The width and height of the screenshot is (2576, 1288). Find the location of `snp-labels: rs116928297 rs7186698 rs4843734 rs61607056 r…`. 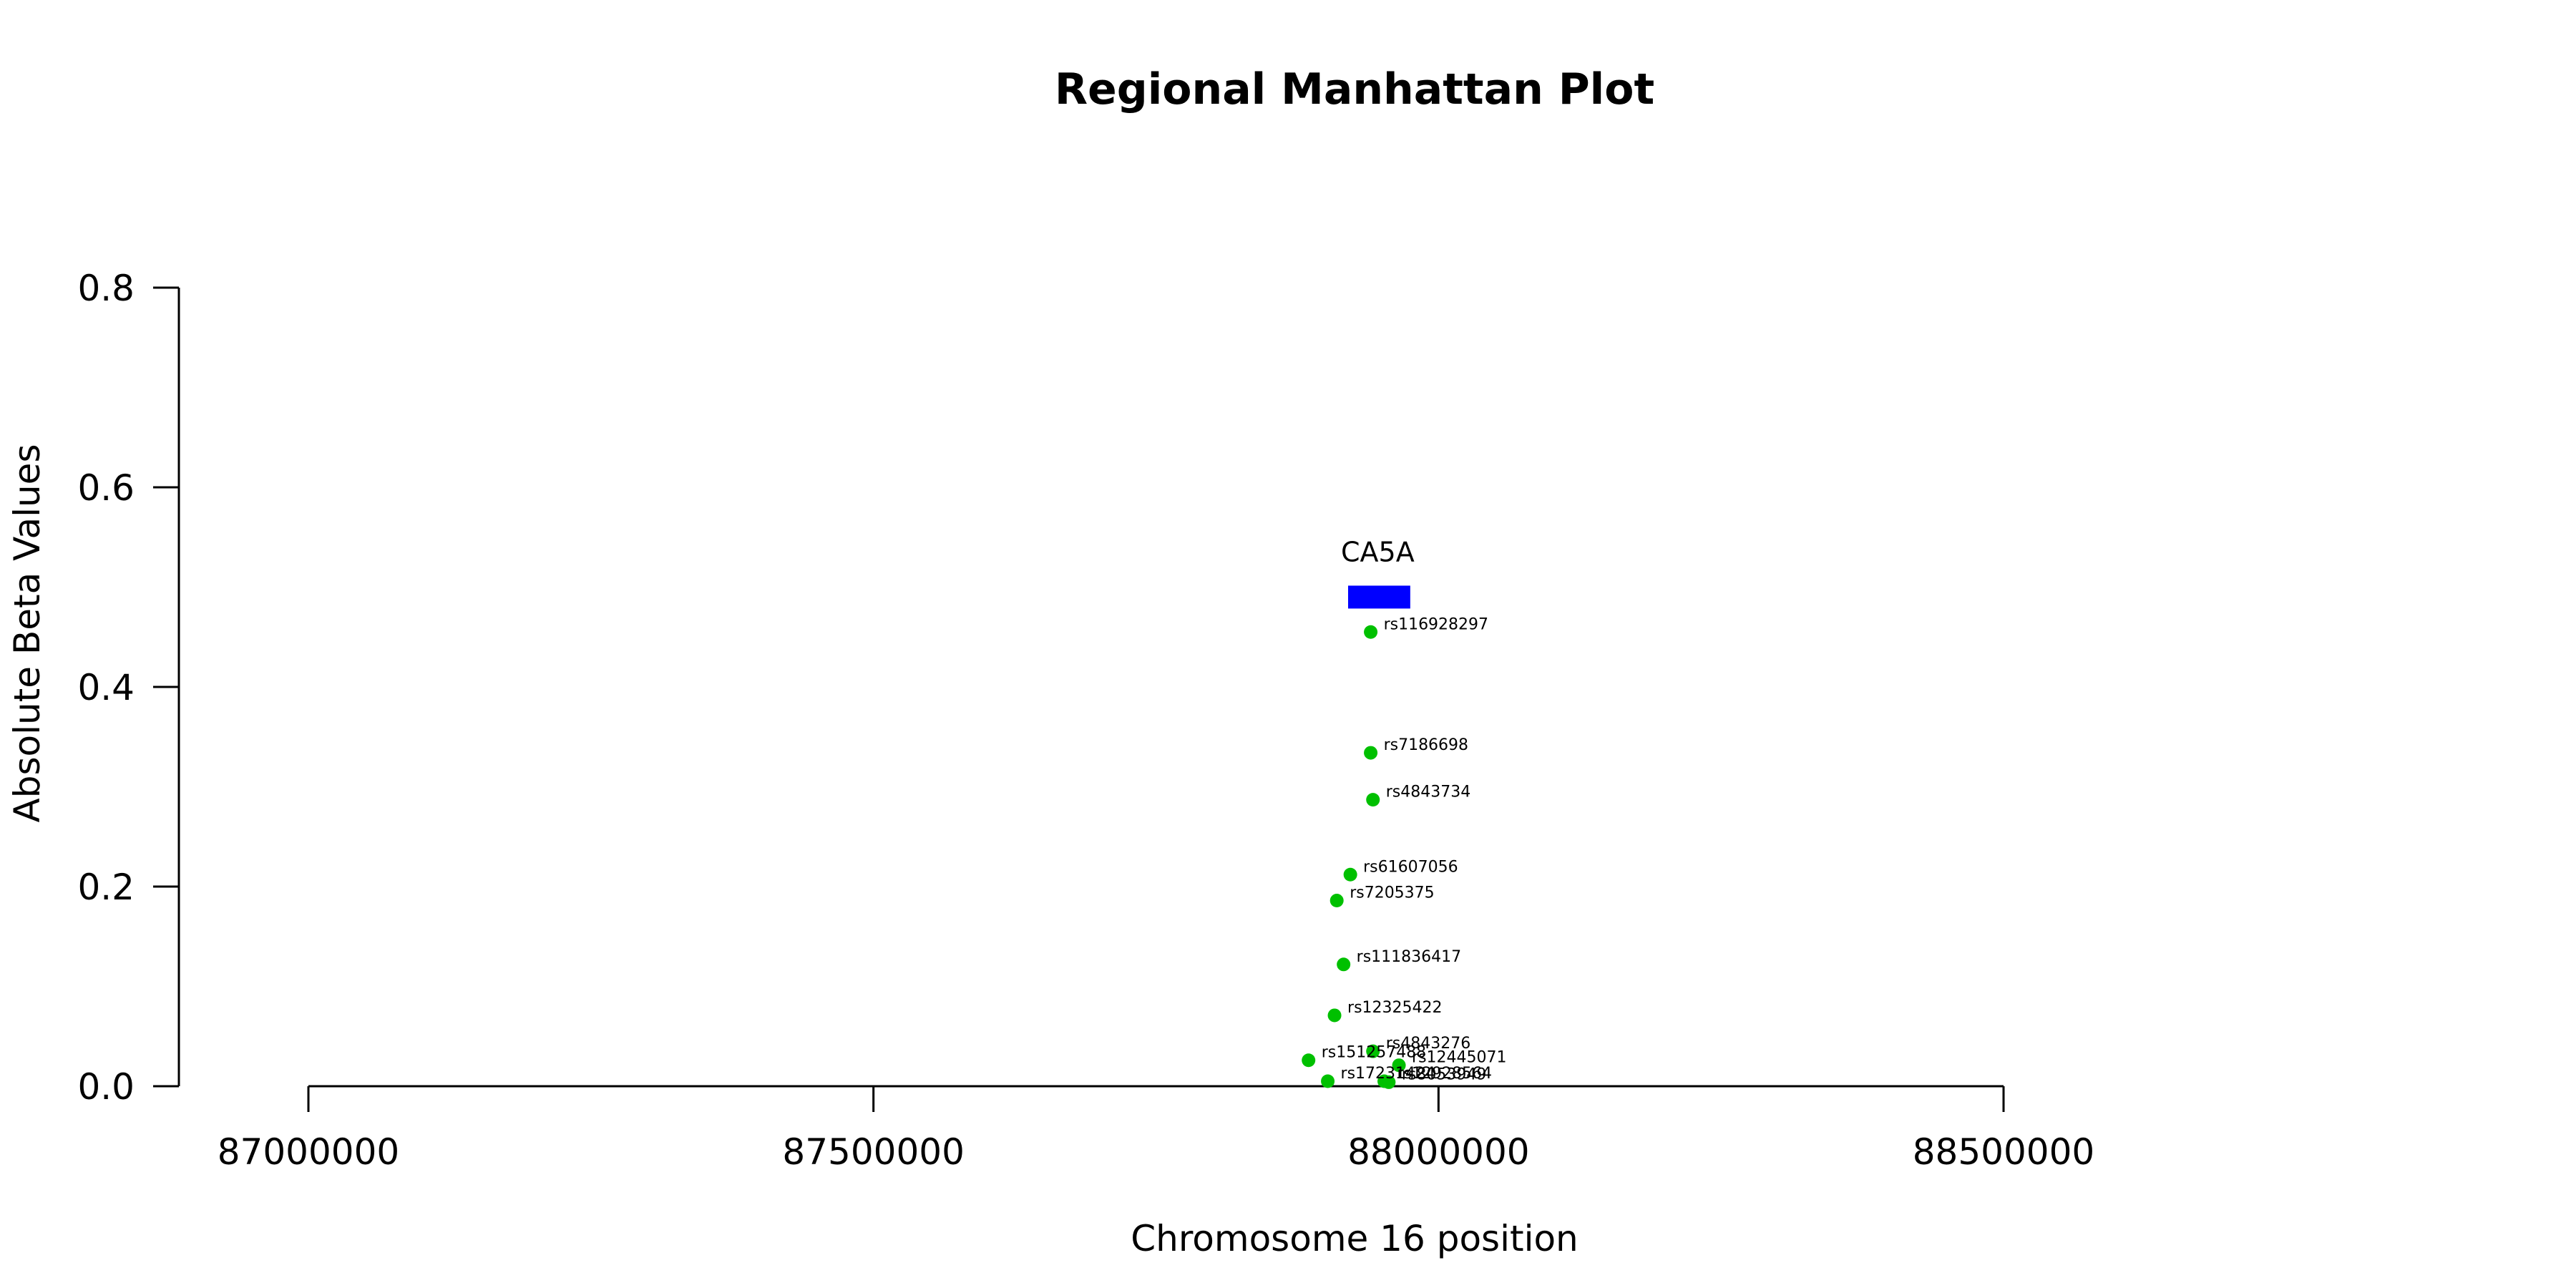

snp-labels: rs116928297 rs7186698 rs4843734 rs61607056 r… is located at coordinates (1414, 849).